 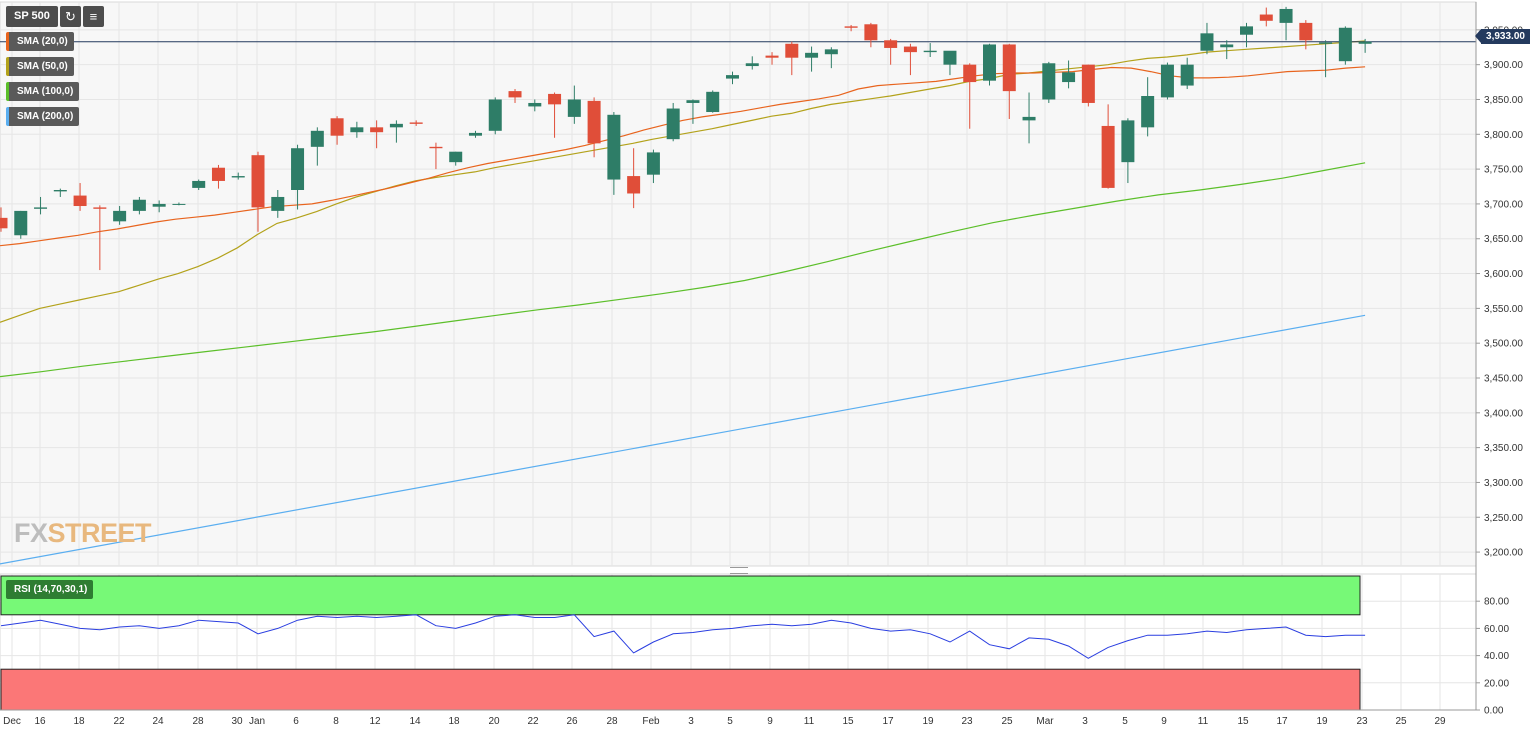 What do you see at coordinates (1503, 274) in the screenshot?
I see `y-tick-label: 3,600.00` at bounding box center [1503, 274].